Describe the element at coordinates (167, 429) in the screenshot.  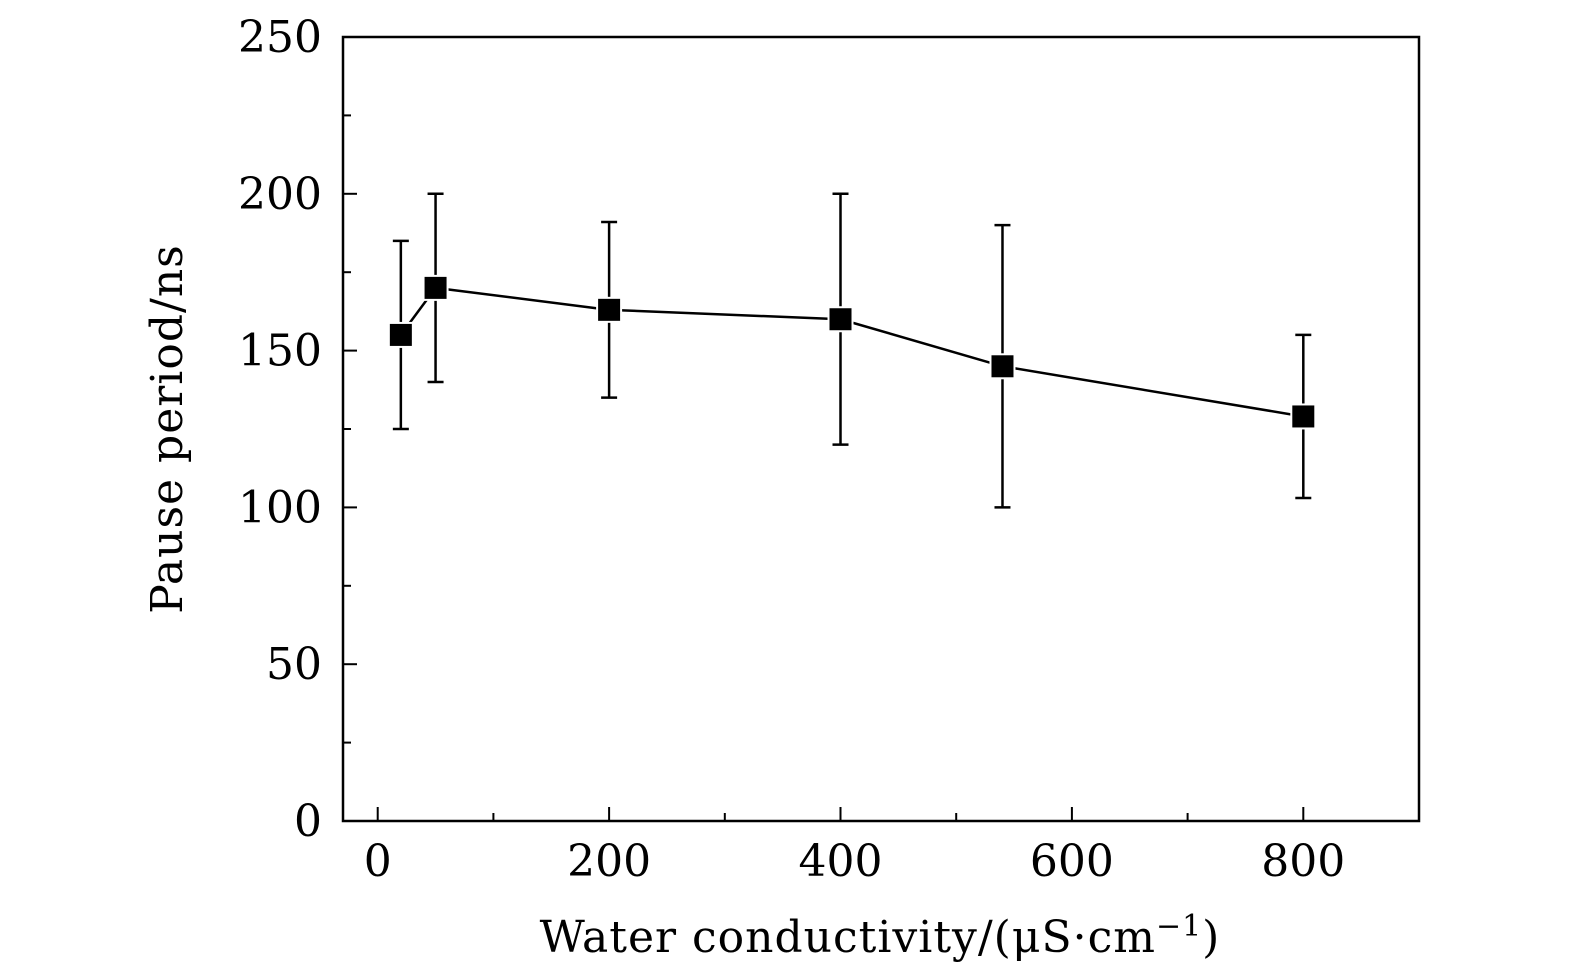
I see `y-axis-title: Pause period/ns` at that location.